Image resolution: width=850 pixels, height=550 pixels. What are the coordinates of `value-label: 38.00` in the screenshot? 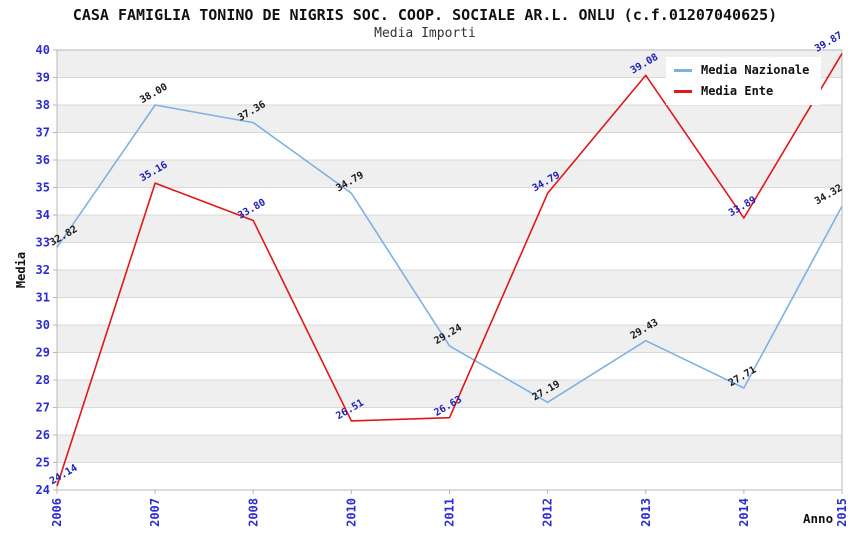 It's located at (154, 94).